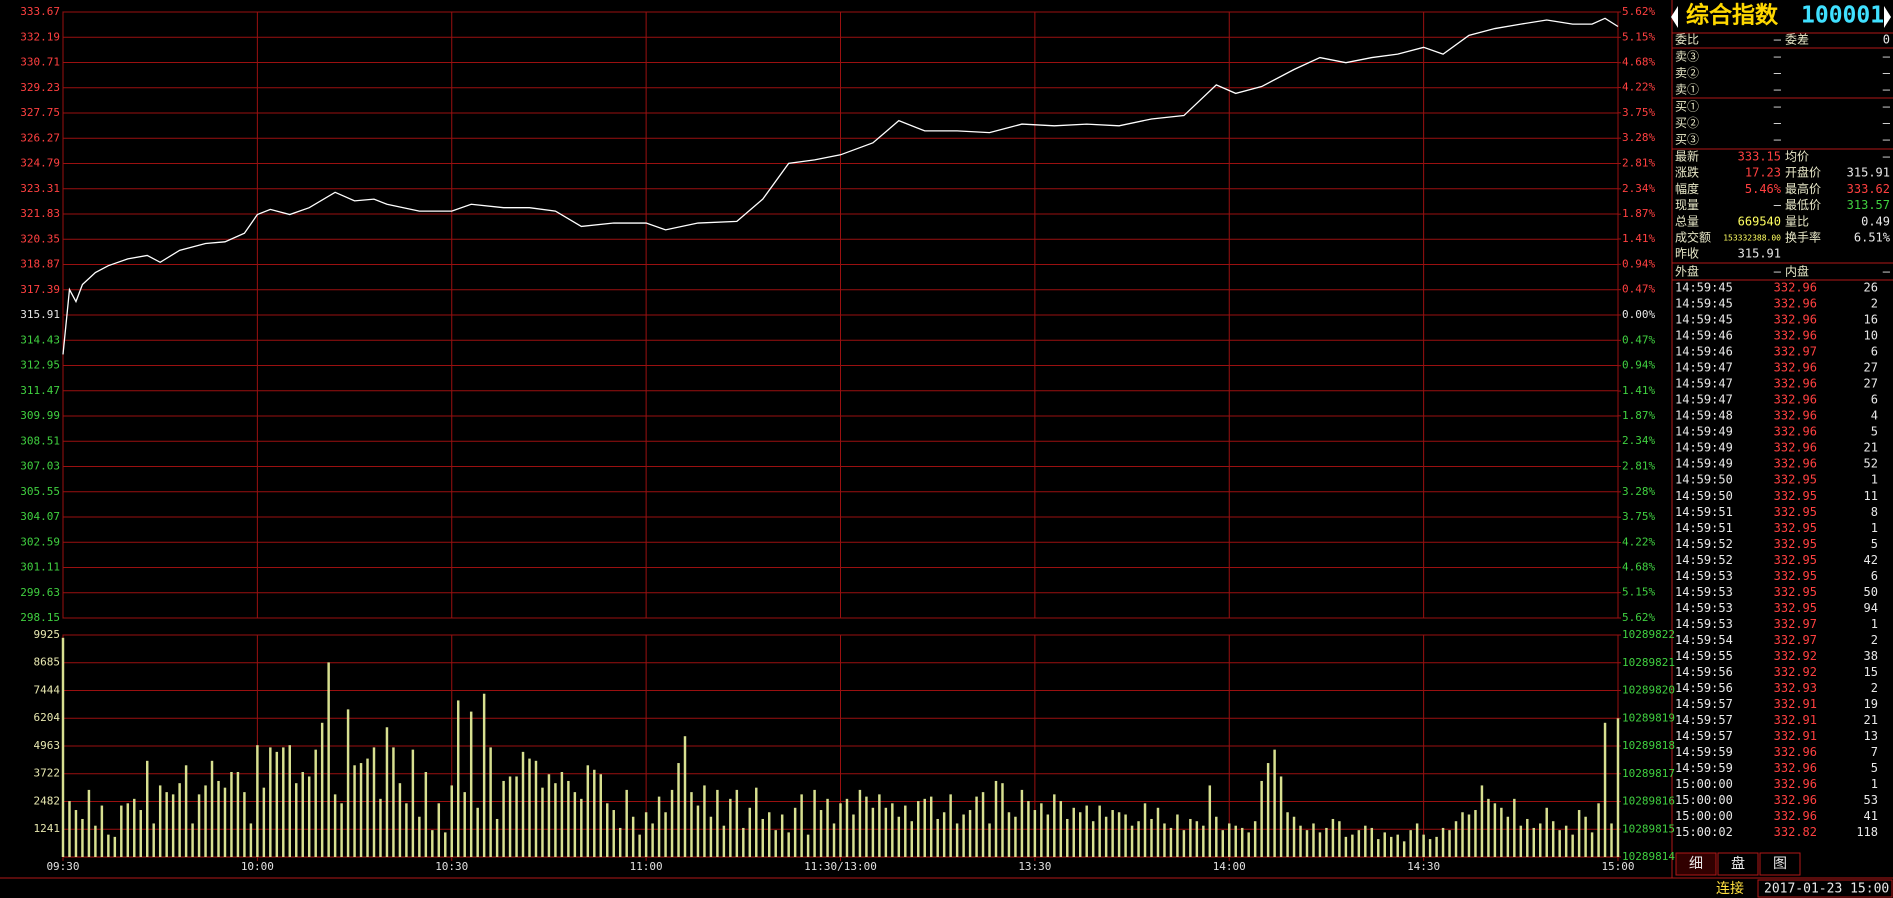  I want to click on trade-volume: 2, so click(1874, 304).